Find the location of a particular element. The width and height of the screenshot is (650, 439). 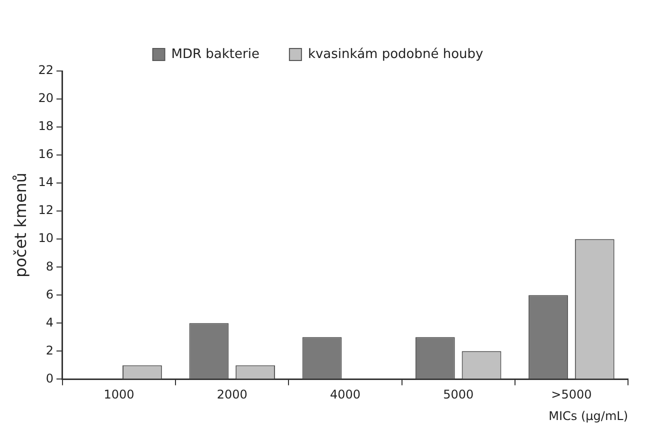

y-tick-label: 22 is located at coordinates (46, 70).